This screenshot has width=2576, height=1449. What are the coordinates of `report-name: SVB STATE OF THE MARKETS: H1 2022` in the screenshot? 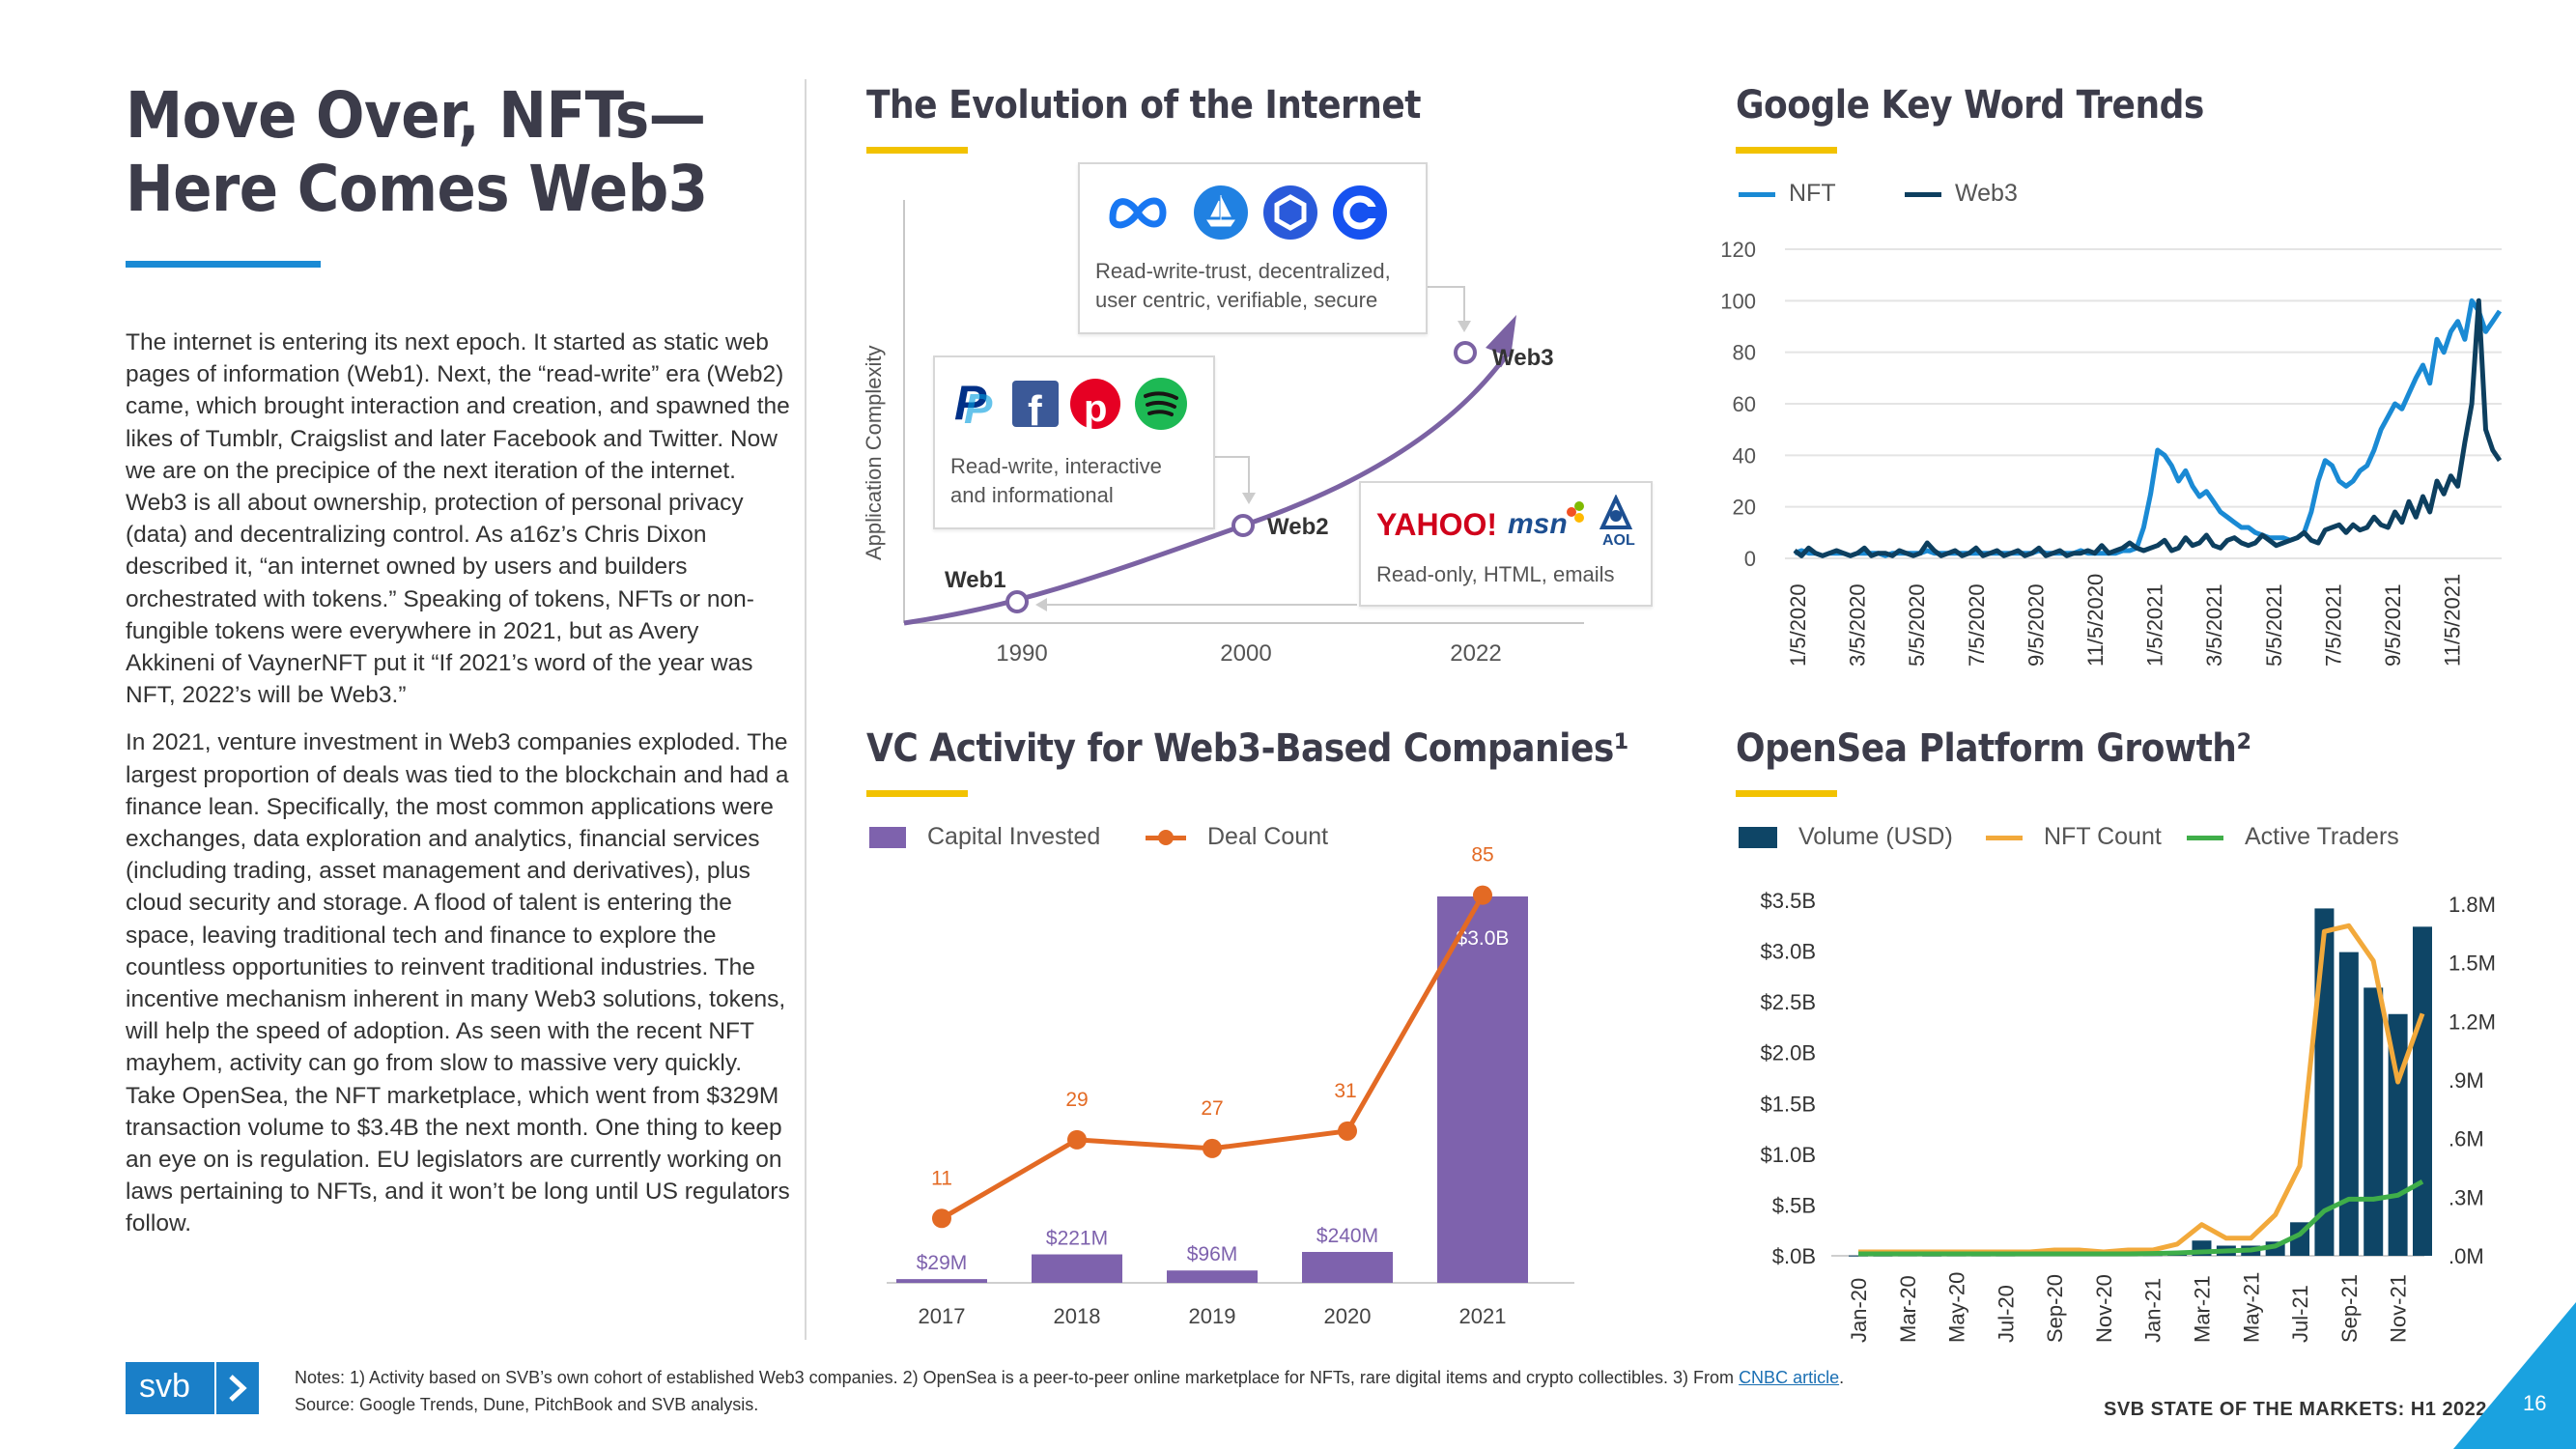 It's located at (2295, 1409).